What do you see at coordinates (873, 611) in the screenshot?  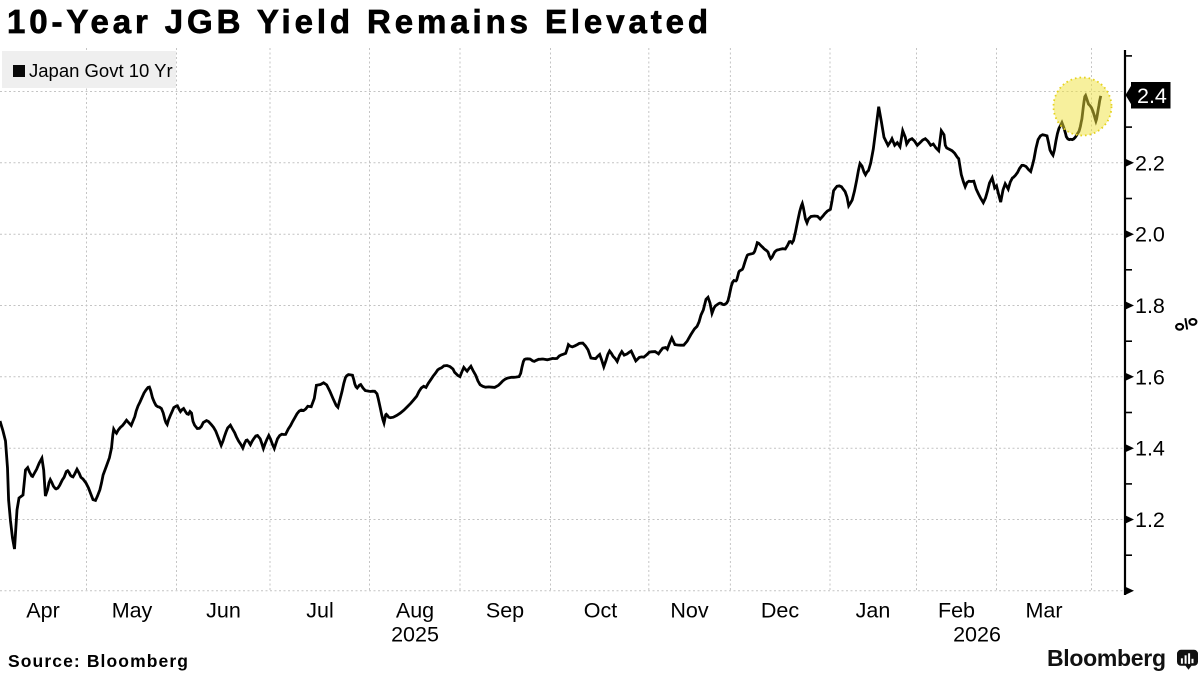 I see `svg-text: Jan` at bounding box center [873, 611].